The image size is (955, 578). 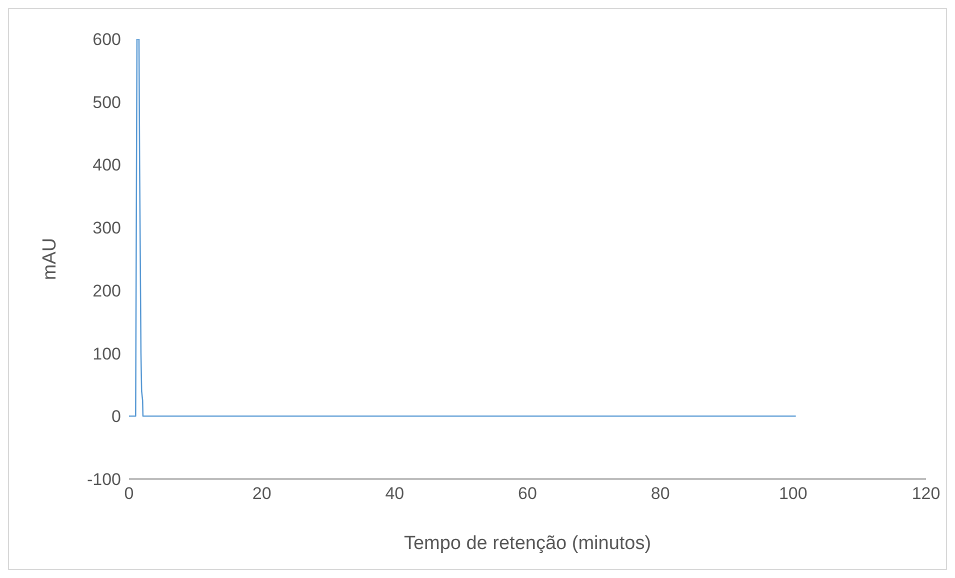 I want to click on x-tick-label: 100, so click(x=793, y=494).